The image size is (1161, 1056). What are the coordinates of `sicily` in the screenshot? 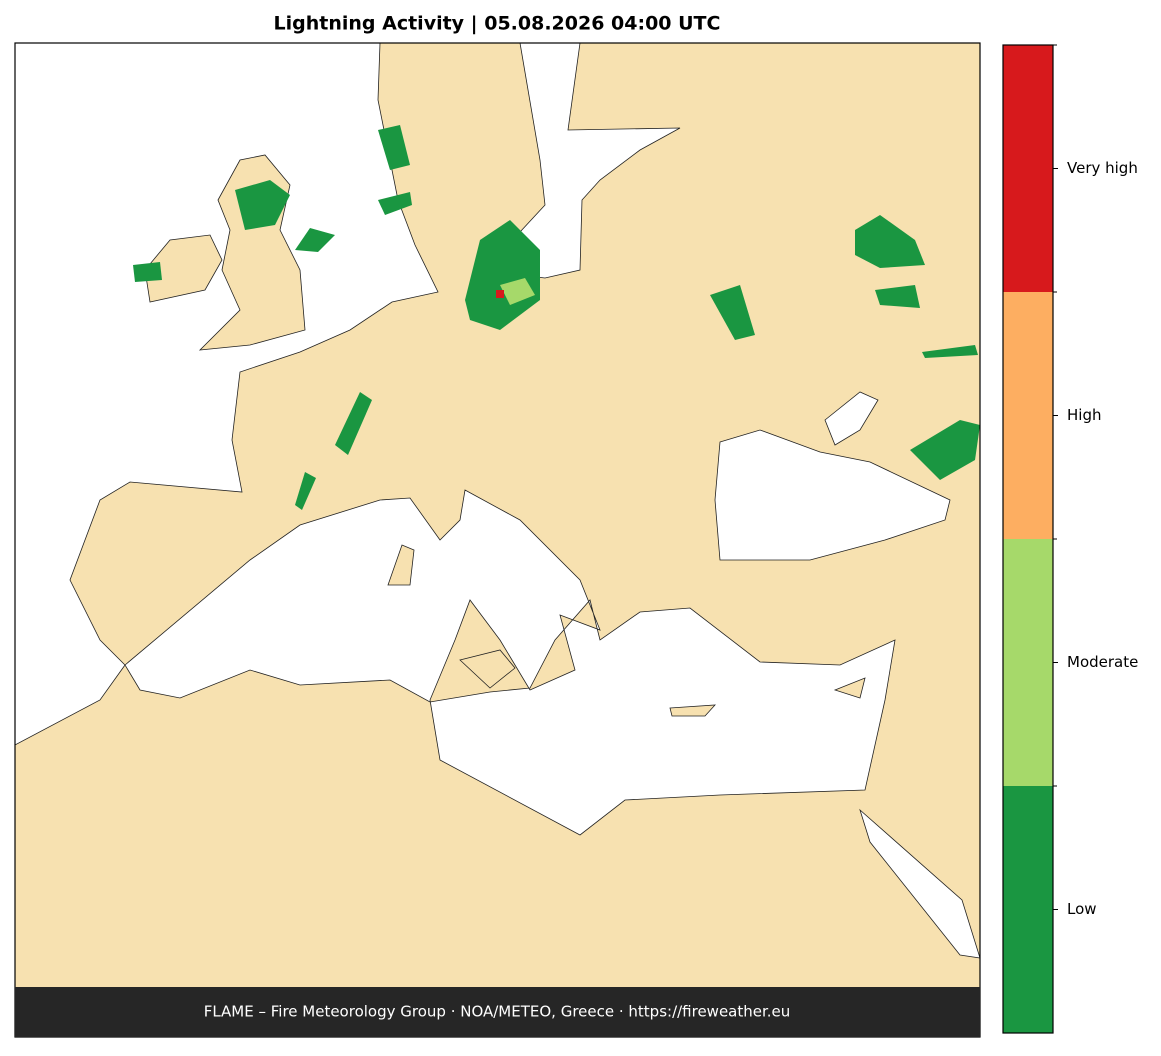 It's located at (487, 669).